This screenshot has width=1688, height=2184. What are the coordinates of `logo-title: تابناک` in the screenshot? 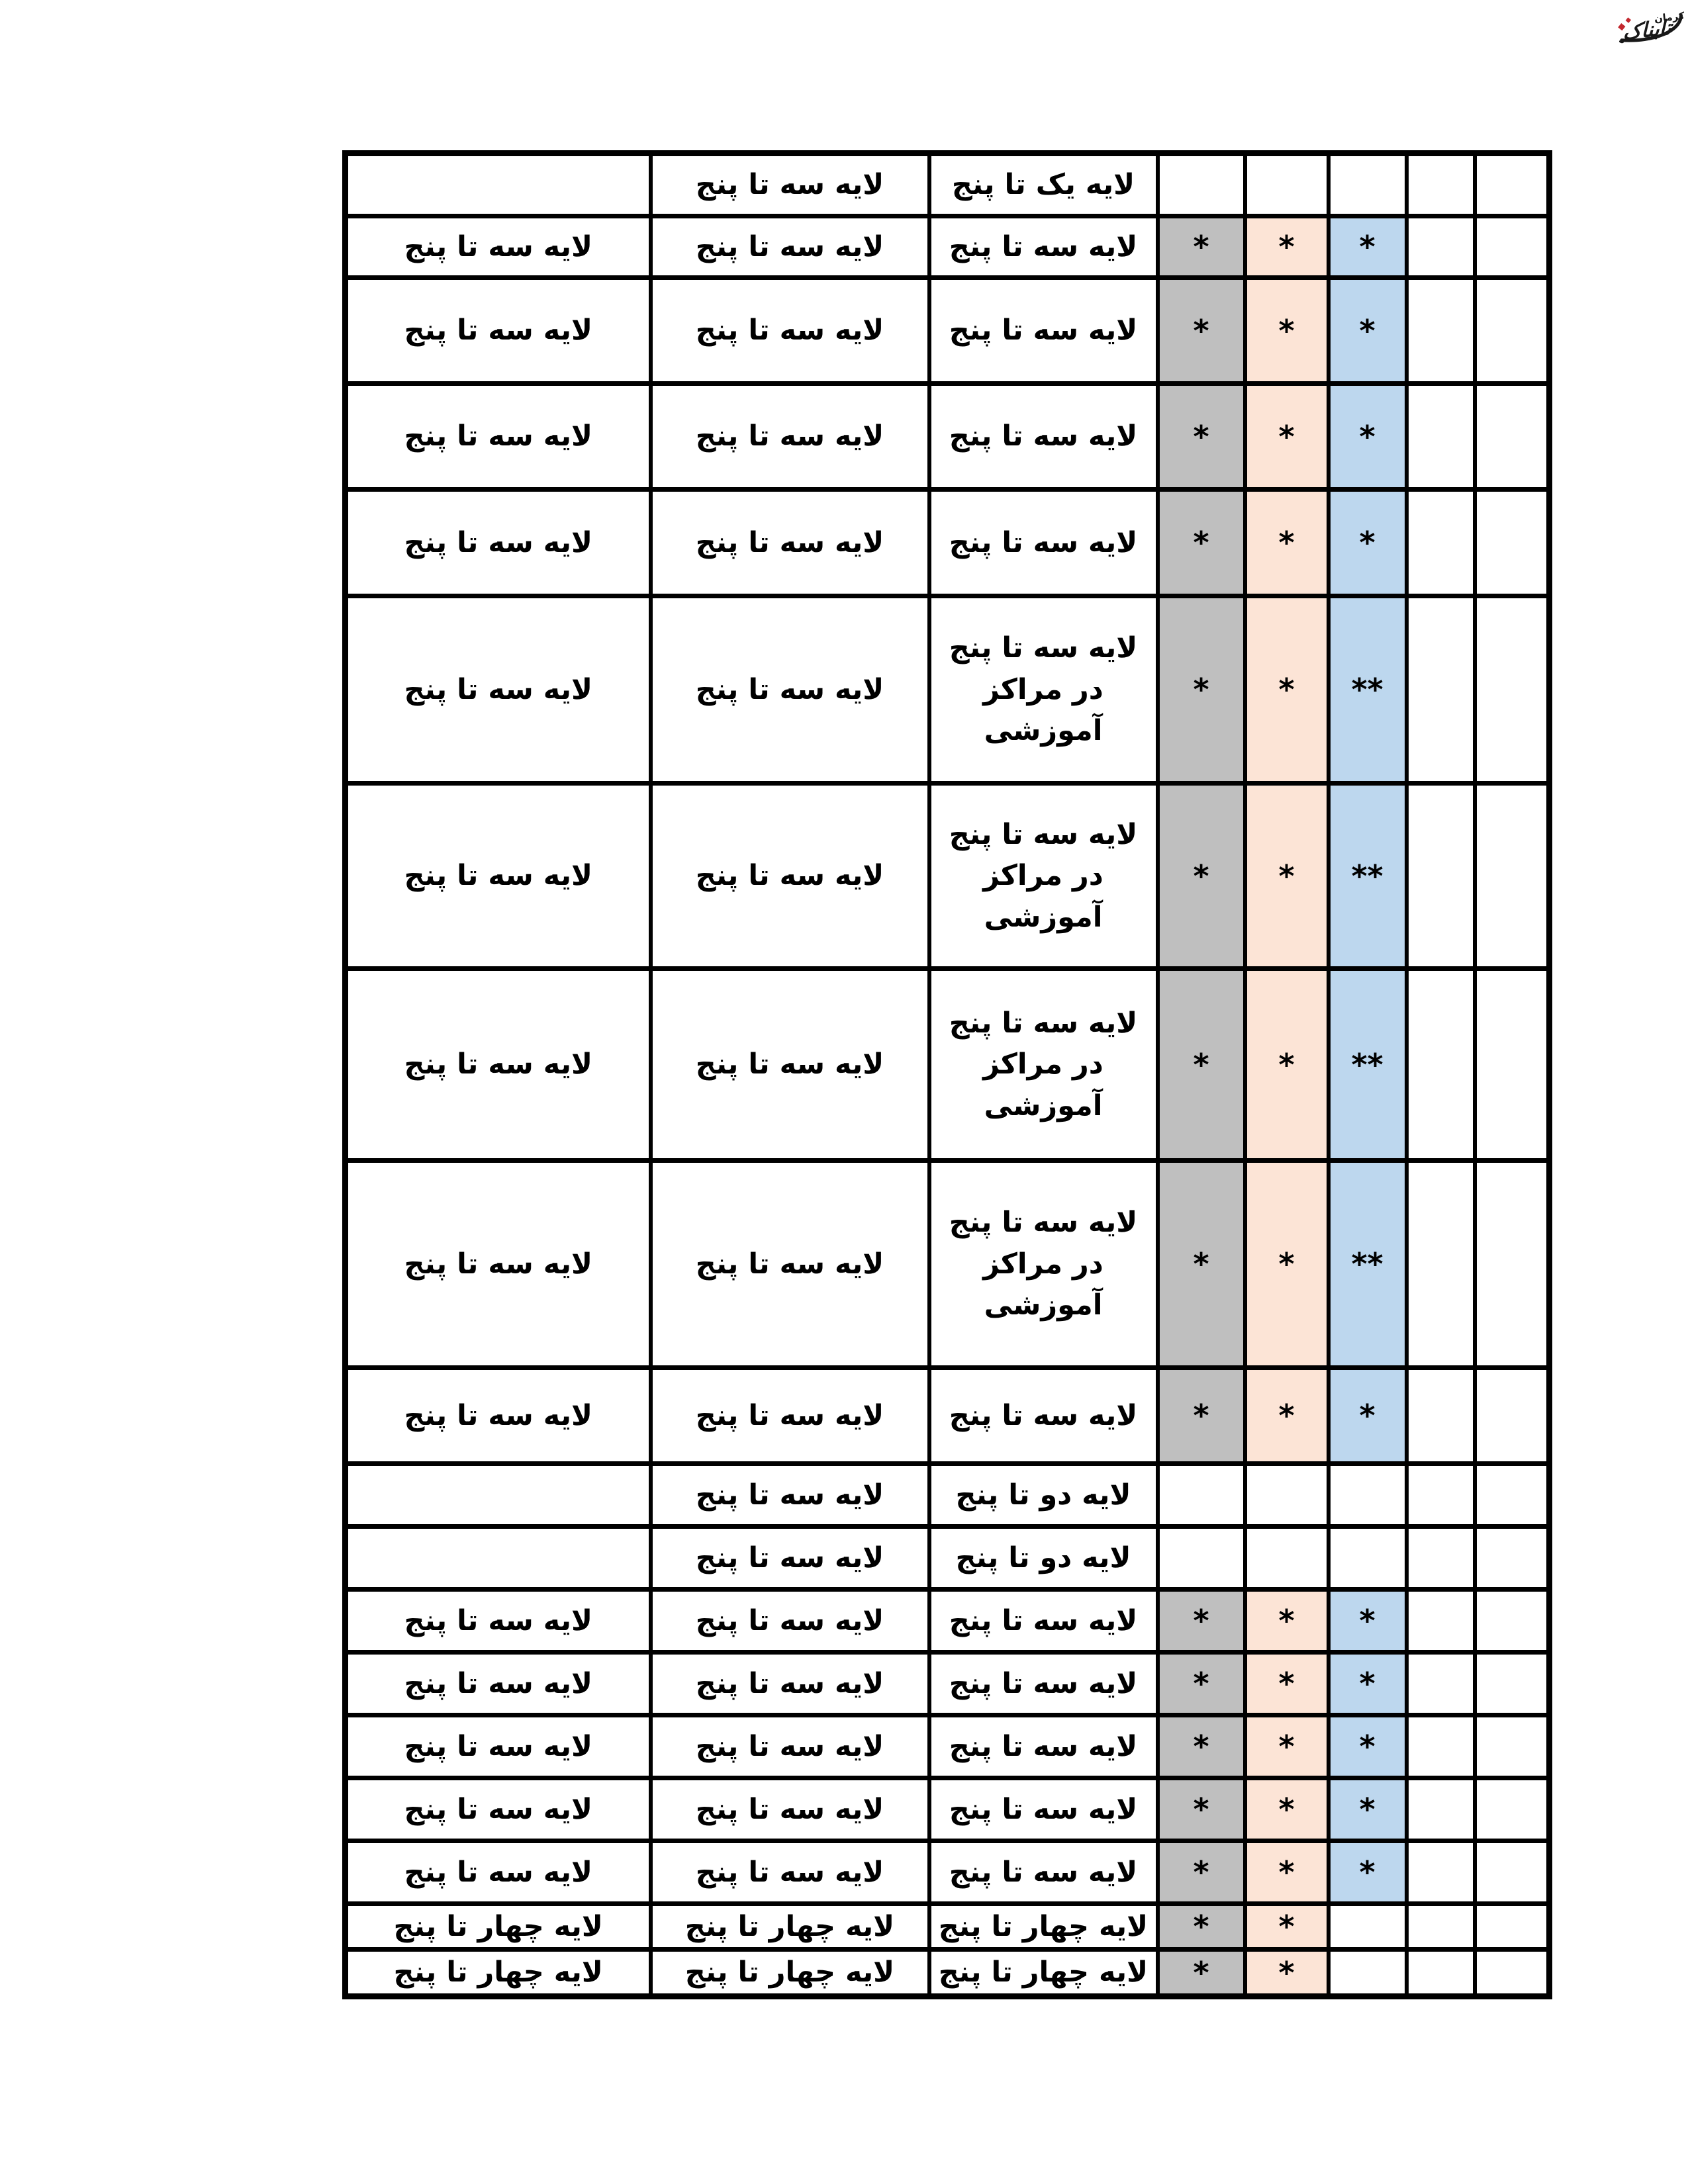 It's located at (1646, 30).